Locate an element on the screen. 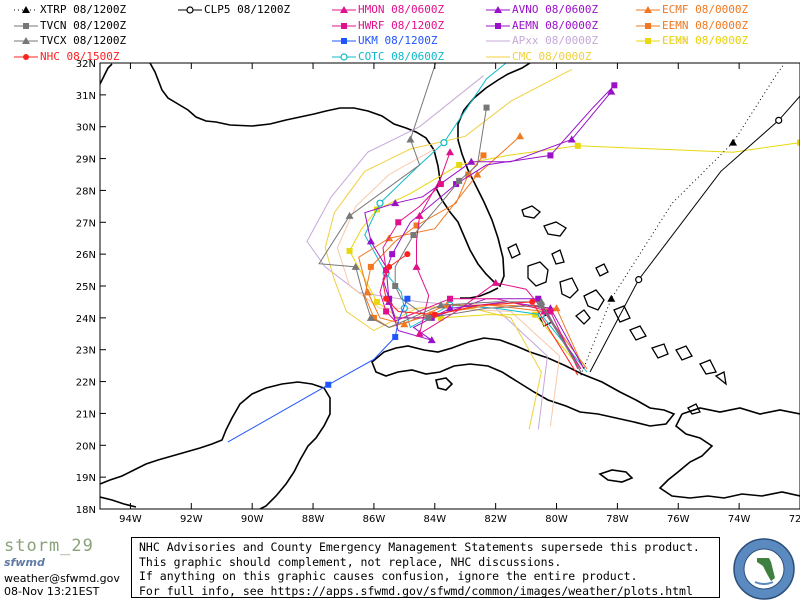 The width and height of the screenshot is (800, 600). track-line-hwrf is located at coordinates (479, 276).